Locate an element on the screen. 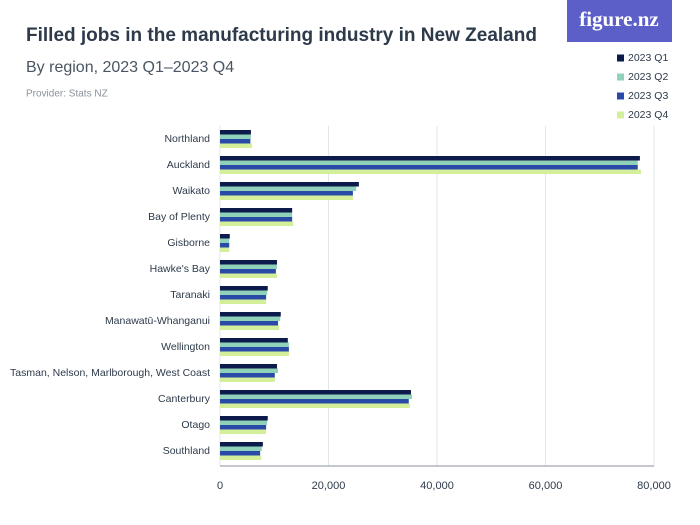 This screenshot has width=700, height=525. logo: figure.nz is located at coordinates (619, 19).